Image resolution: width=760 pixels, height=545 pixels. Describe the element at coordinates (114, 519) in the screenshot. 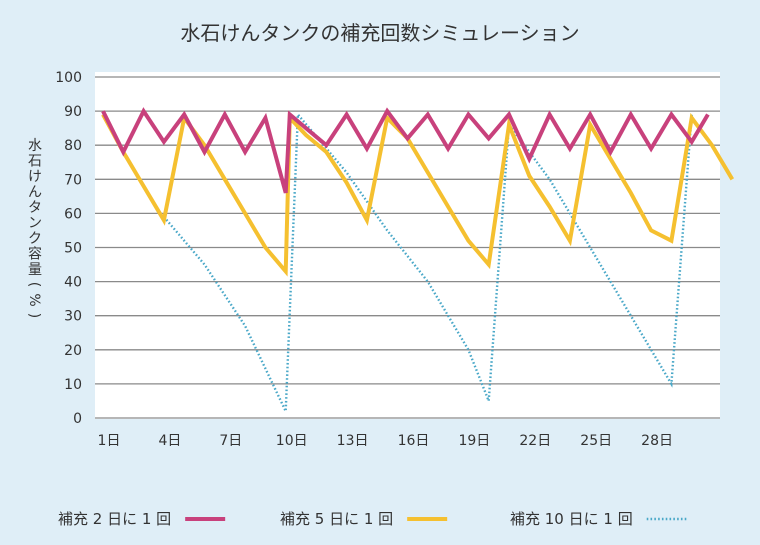

I see `legend-label: 補充 2 日に 1 回` at that location.